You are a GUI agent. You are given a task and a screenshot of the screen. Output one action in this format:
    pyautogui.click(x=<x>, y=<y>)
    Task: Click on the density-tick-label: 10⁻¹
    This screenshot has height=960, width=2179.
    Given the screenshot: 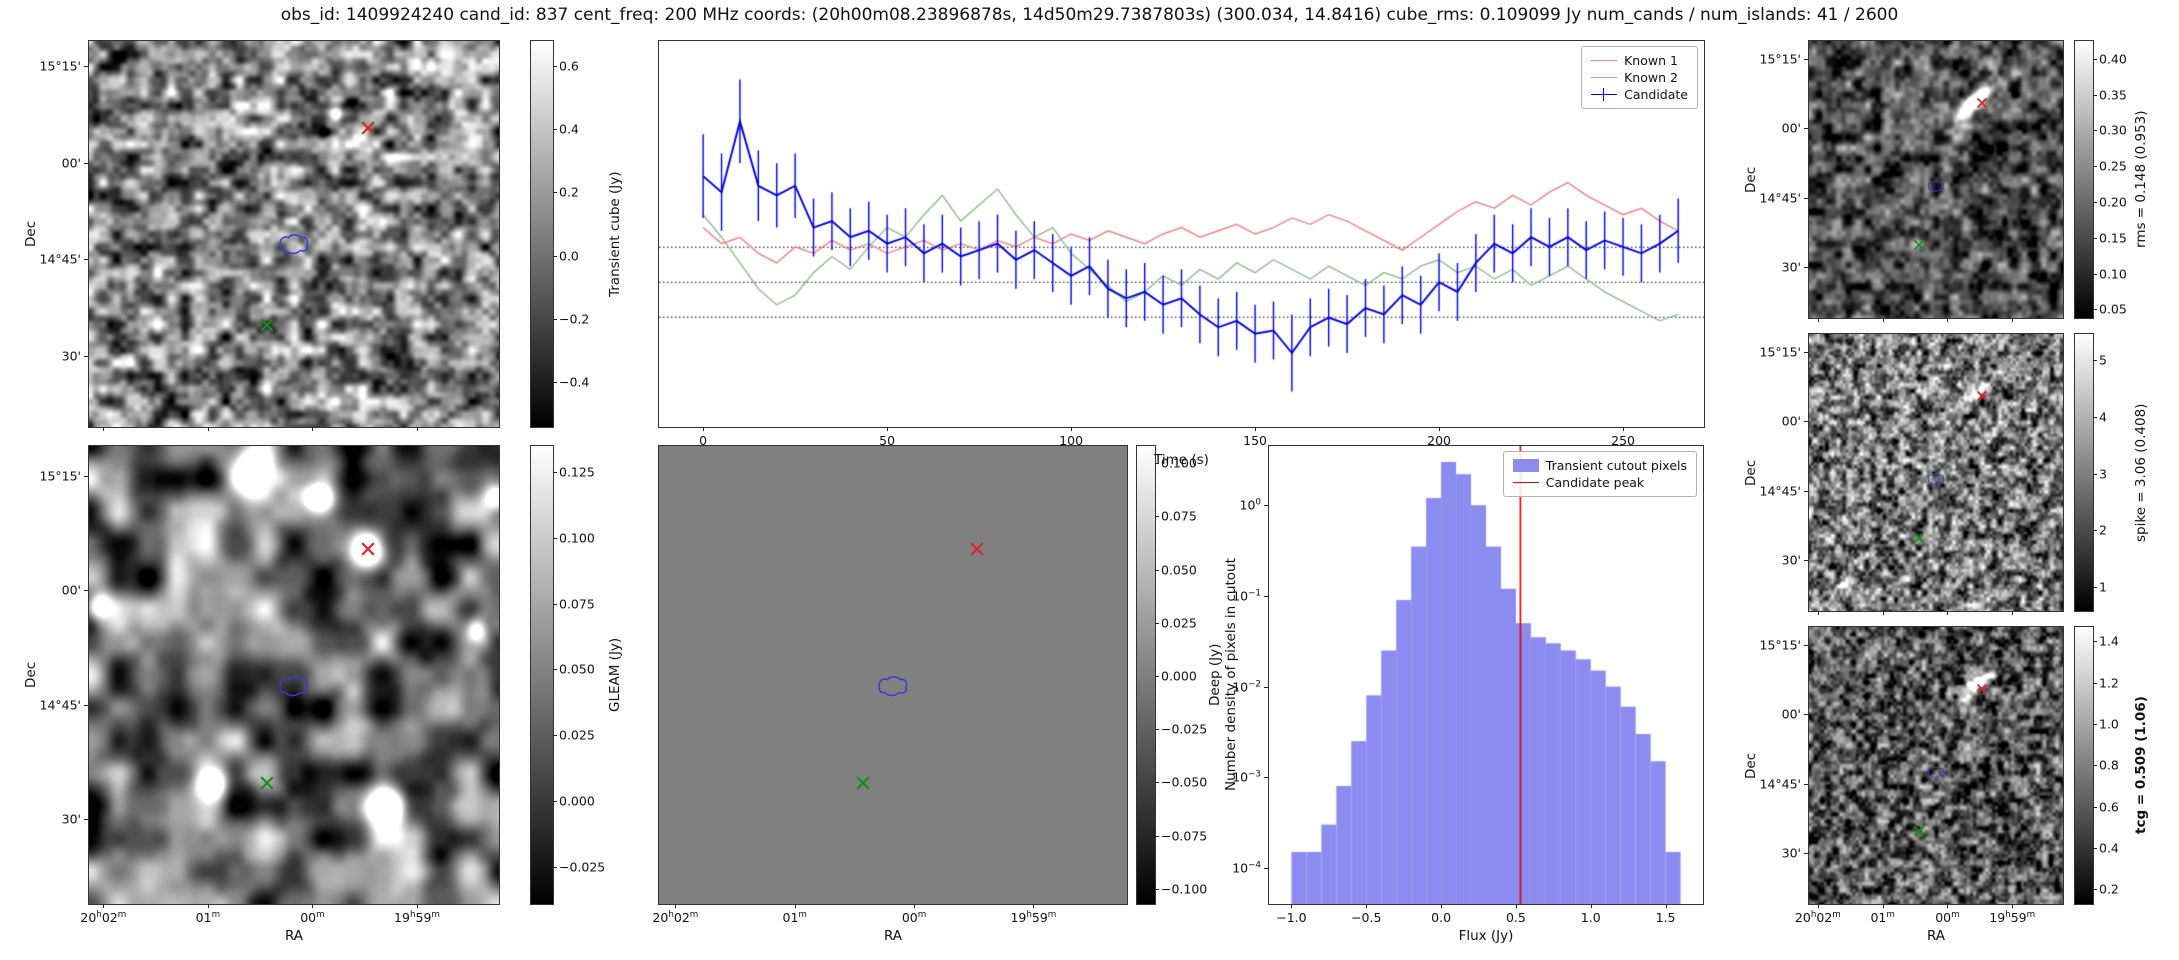 What is the action you would take?
    pyautogui.click(x=1246, y=596)
    